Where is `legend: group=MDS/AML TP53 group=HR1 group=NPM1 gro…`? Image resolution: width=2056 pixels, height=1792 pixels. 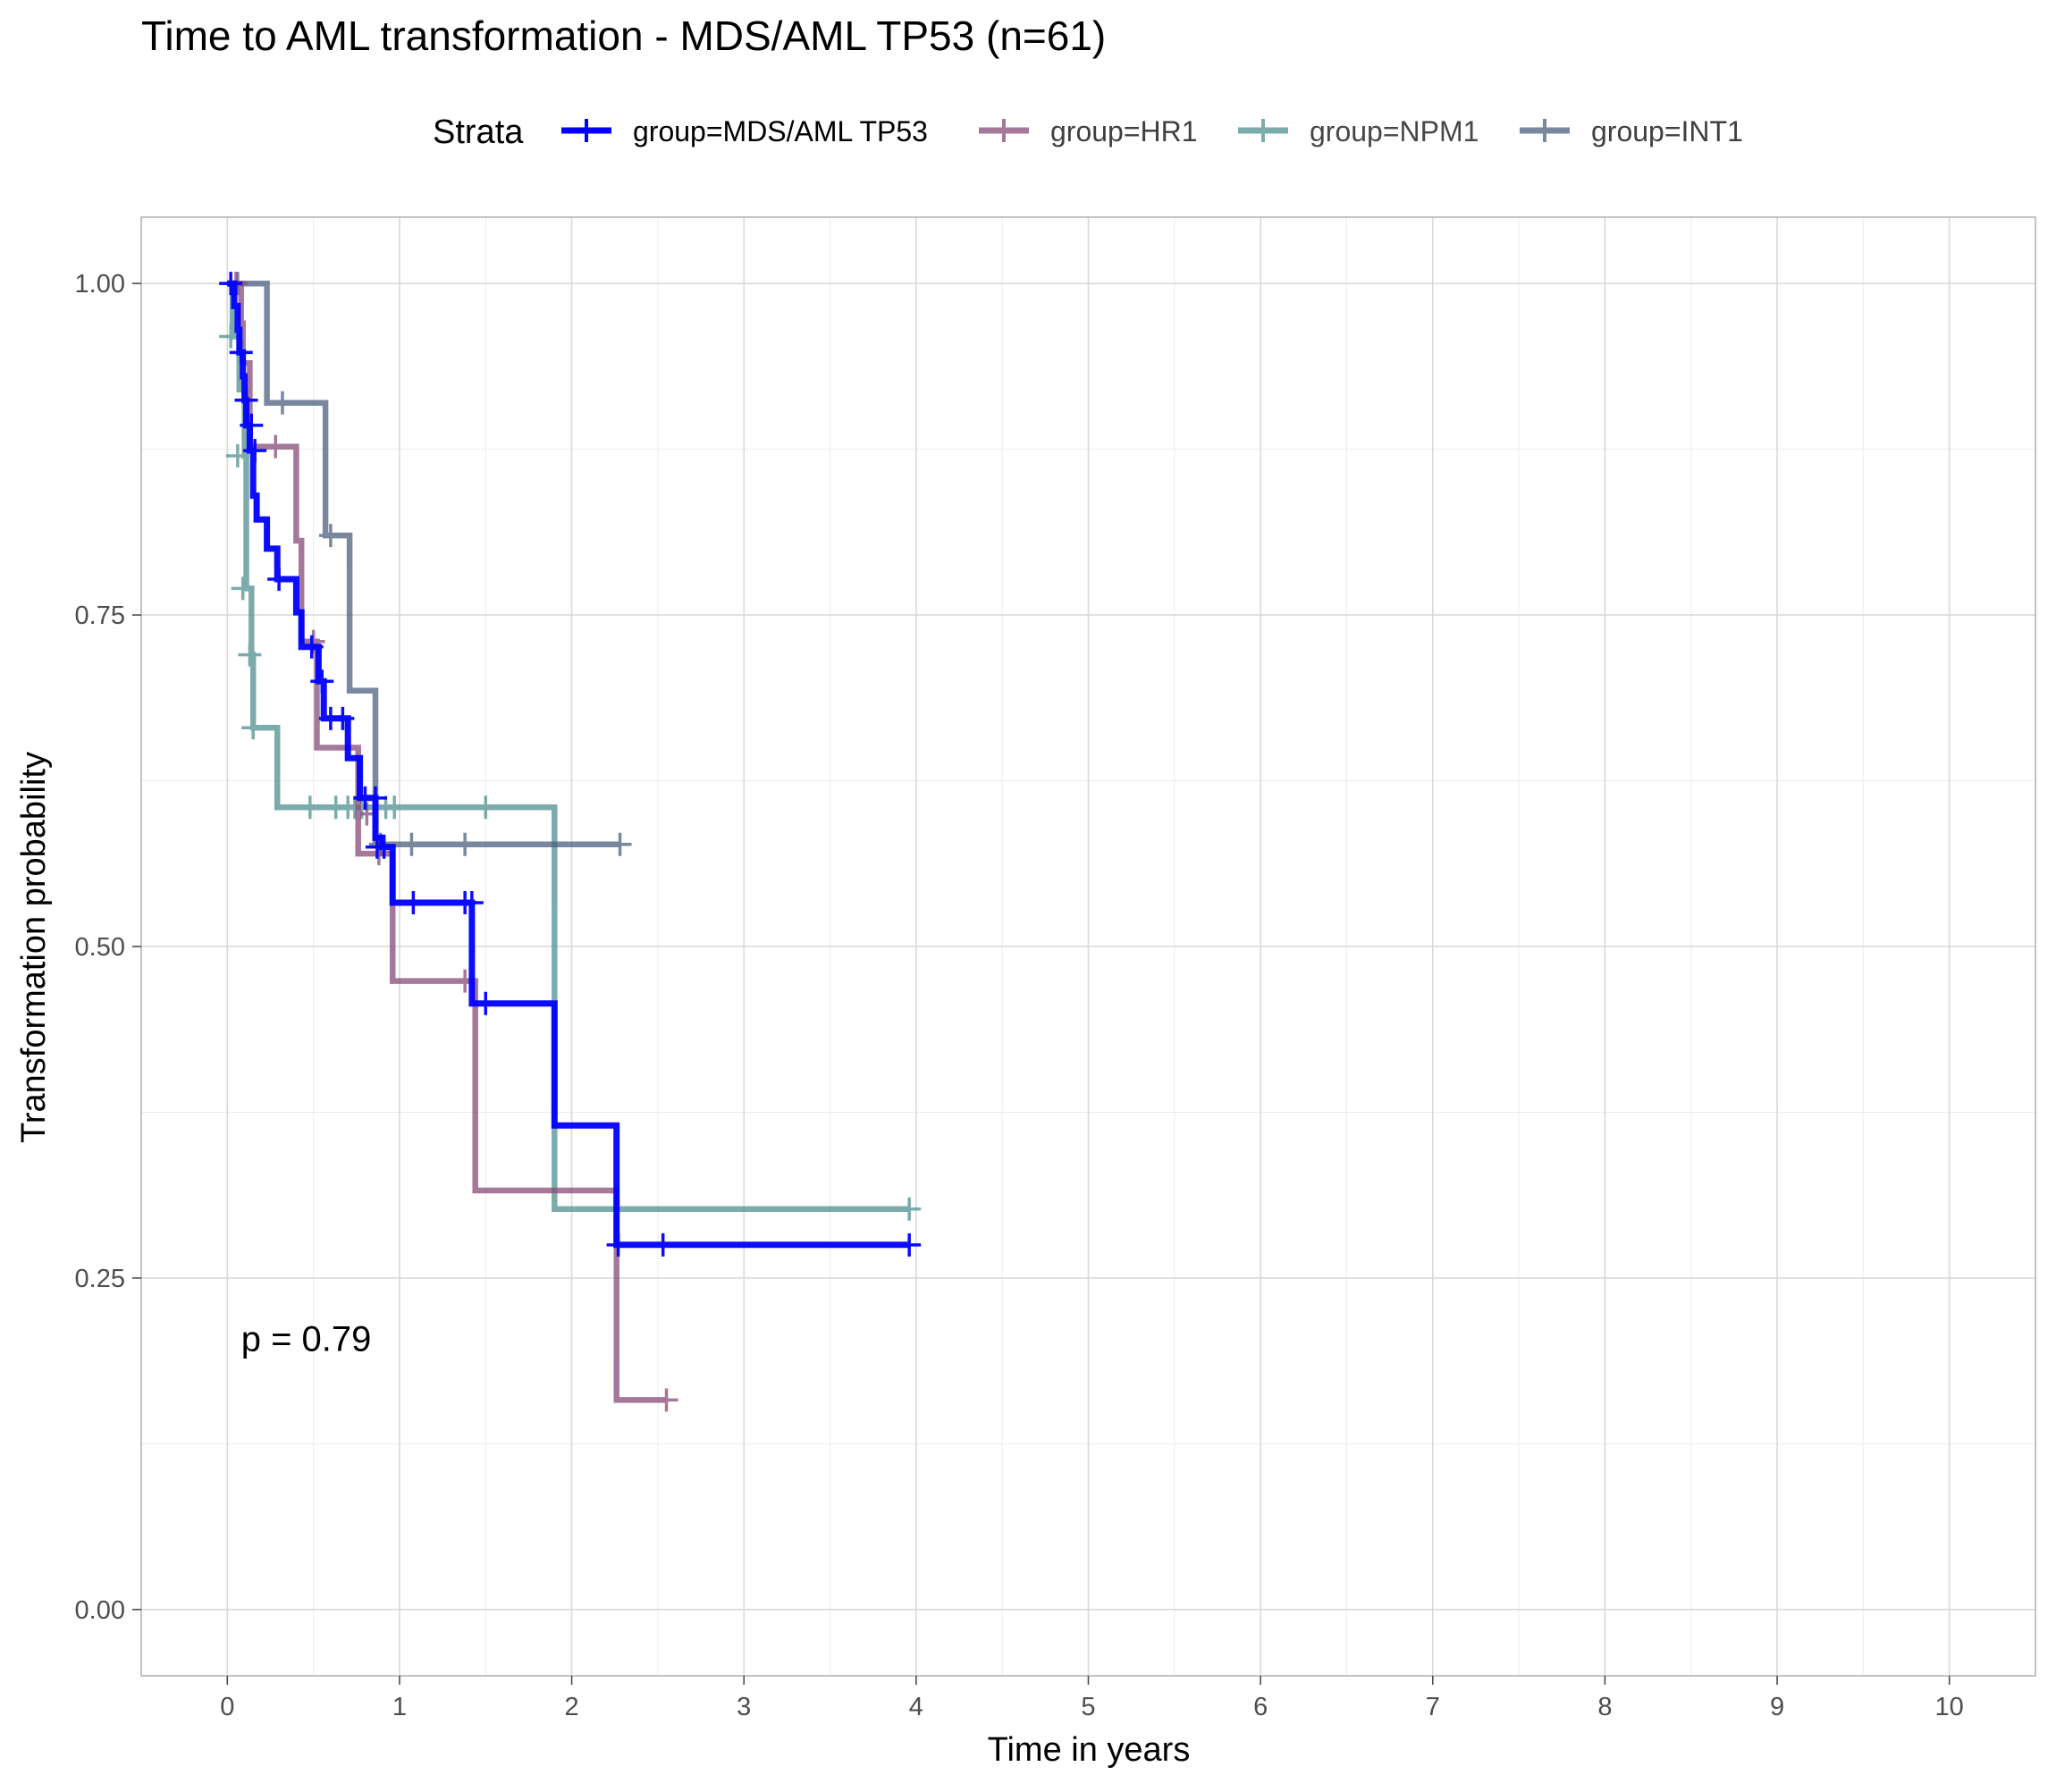 legend: group=MDS/AML TP53 group=HR1 group=NPM1 gro… is located at coordinates (1152, 131).